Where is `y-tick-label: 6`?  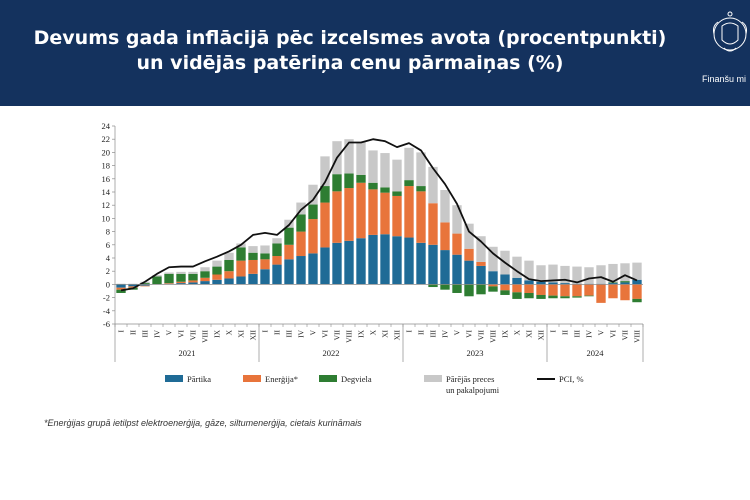
y-tick-label: 6 is located at coordinates (108, 245).